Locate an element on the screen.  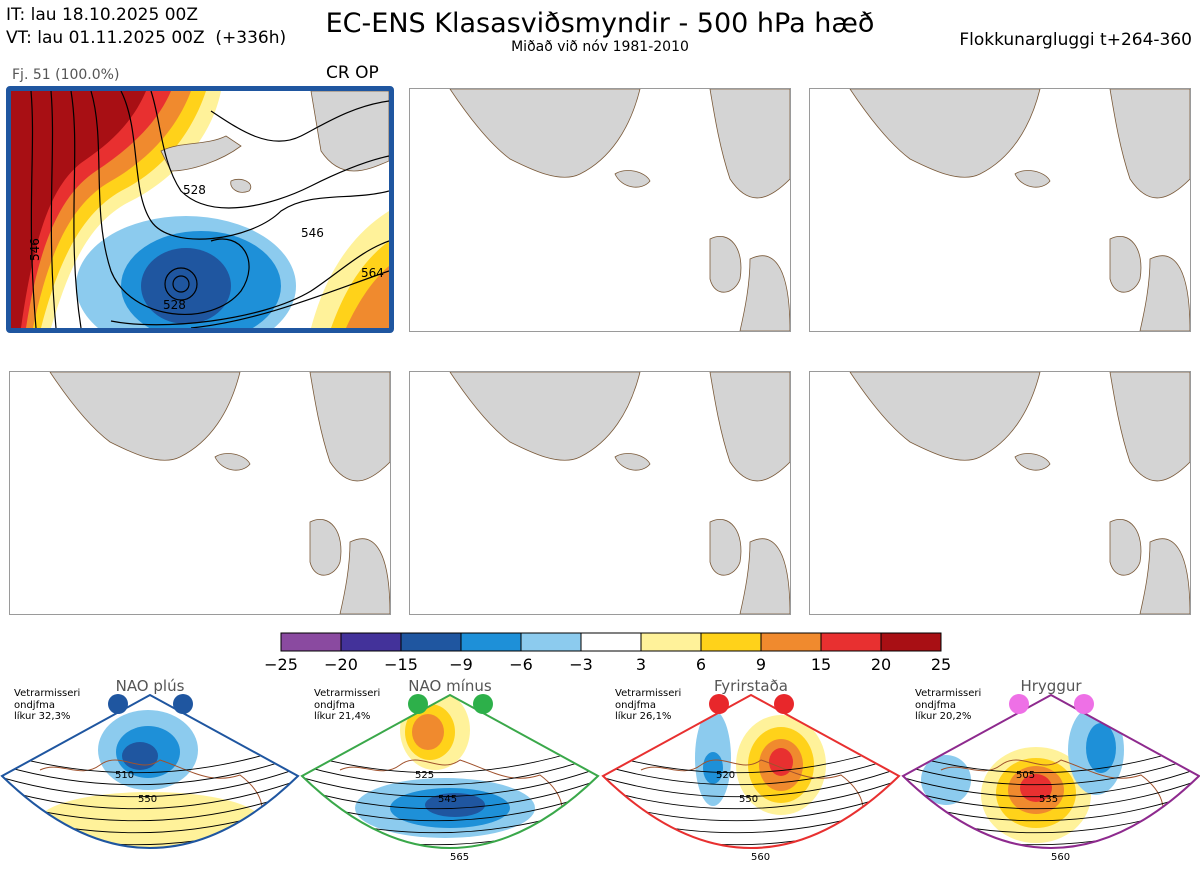
colorbar-tick-label: −9 is located at coordinates (461, 664).